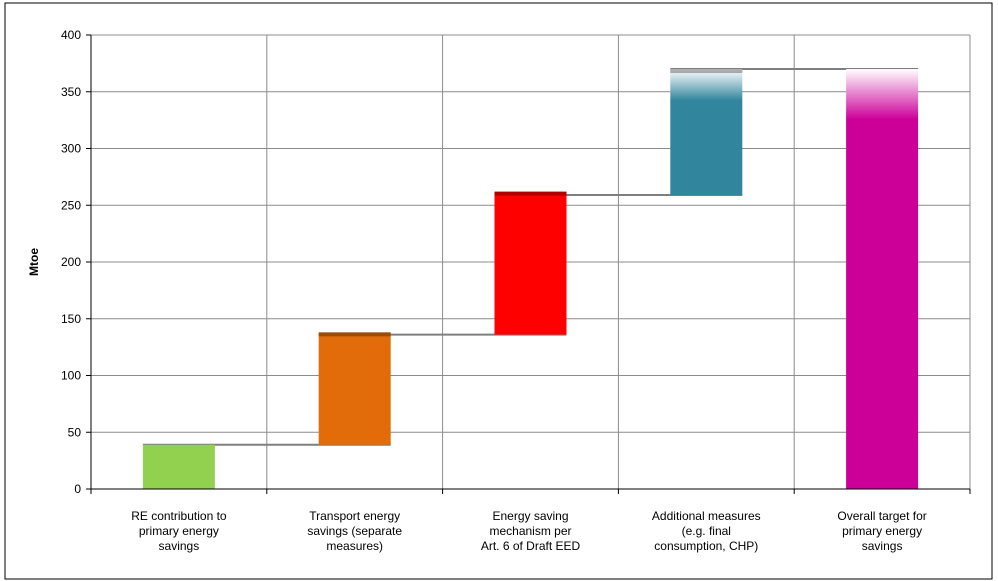 The image size is (998, 581). What do you see at coordinates (354, 546) in the screenshot?
I see `x-category-label: measures)` at bounding box center [354, 546].